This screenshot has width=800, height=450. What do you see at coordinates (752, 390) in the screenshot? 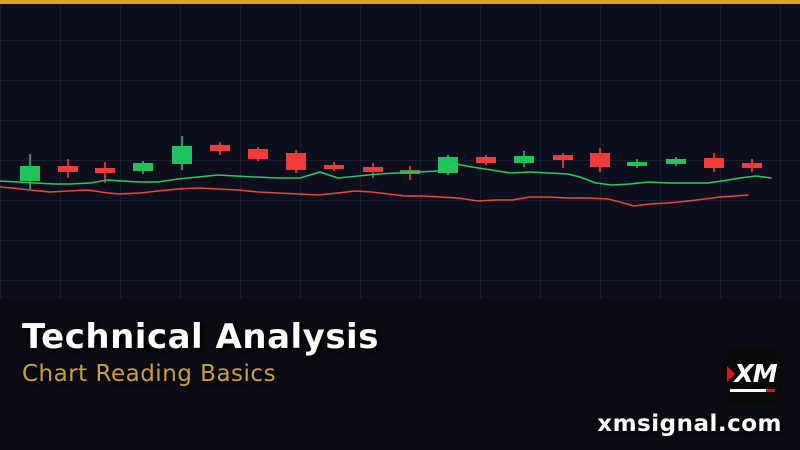
I see `xm-logo-underline` at bounding box center [752, 390].